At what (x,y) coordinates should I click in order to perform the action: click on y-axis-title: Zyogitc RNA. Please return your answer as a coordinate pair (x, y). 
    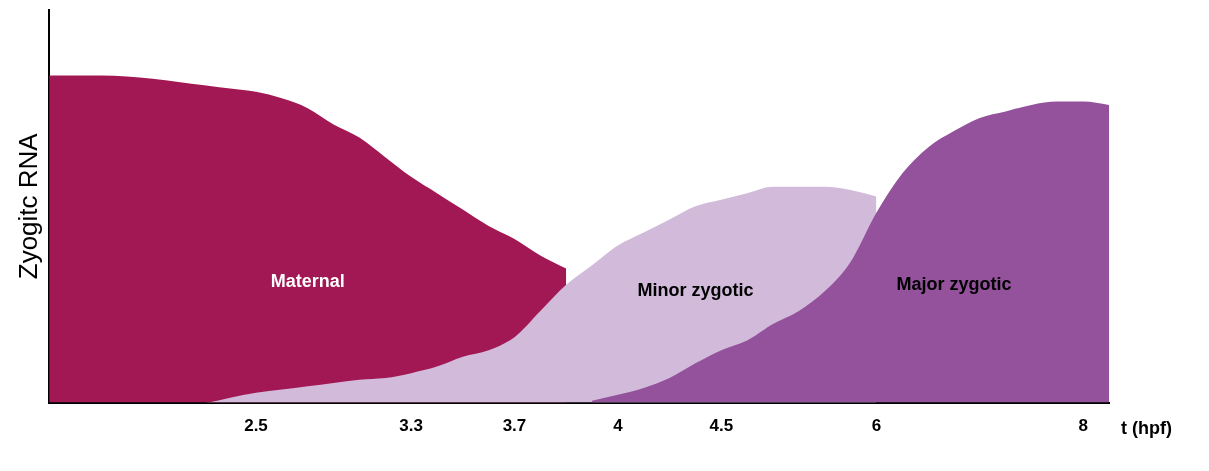
    Looking at the image, I should click on (27, 206).